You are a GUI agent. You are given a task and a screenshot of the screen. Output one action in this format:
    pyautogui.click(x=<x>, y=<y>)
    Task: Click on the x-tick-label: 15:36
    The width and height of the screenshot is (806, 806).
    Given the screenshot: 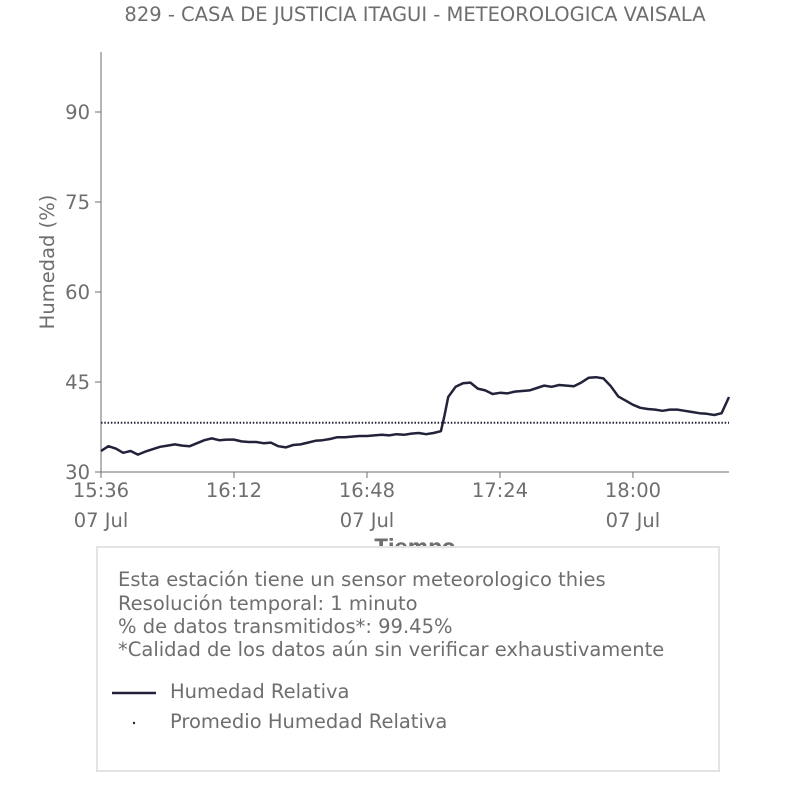 What is the action you would take?
    pyautogui.click(x=101, y=490)
    